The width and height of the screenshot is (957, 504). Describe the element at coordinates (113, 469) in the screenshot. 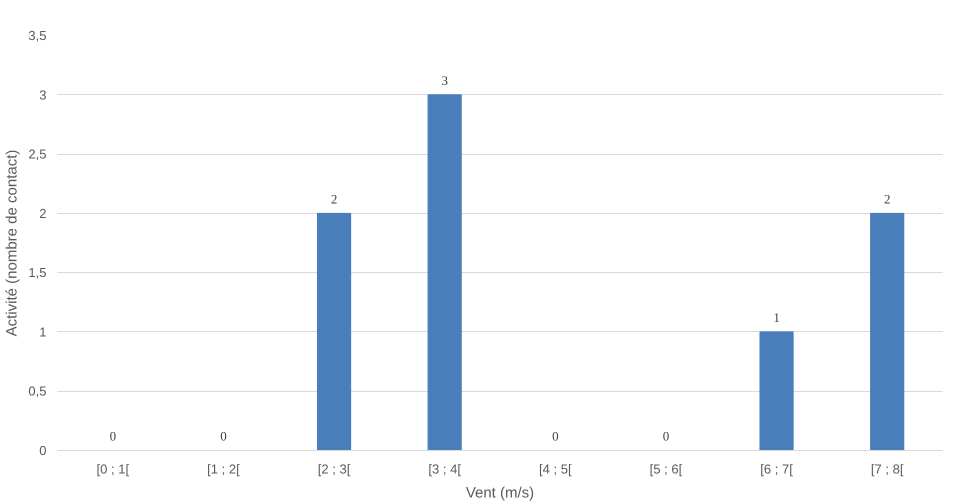

I see `x-tick-label: [0 ; 1[` at that location.